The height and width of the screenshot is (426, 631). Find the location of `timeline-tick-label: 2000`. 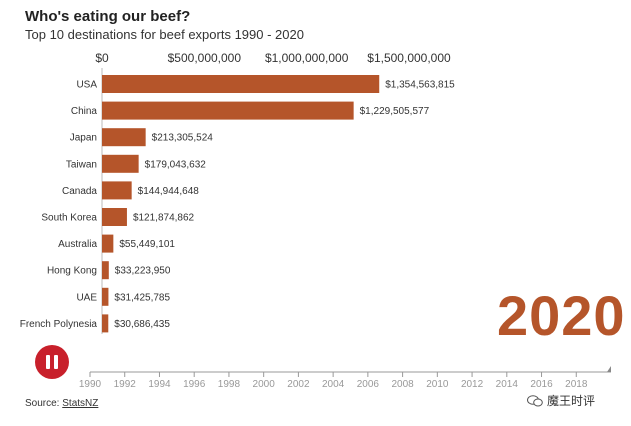

timeline-tick-label: 2000 is located at coordinates (264, 384).